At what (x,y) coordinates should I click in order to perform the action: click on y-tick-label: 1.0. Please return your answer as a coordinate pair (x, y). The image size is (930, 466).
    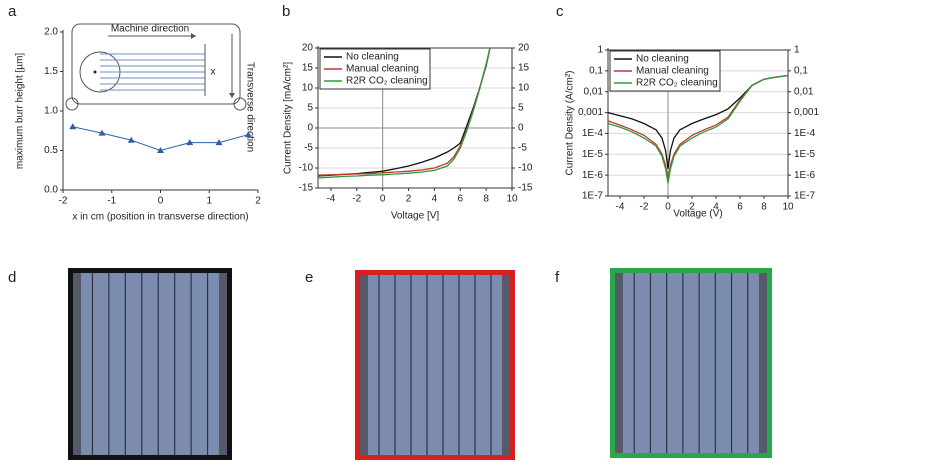
    Looking at the image, I should click on (51, 111).